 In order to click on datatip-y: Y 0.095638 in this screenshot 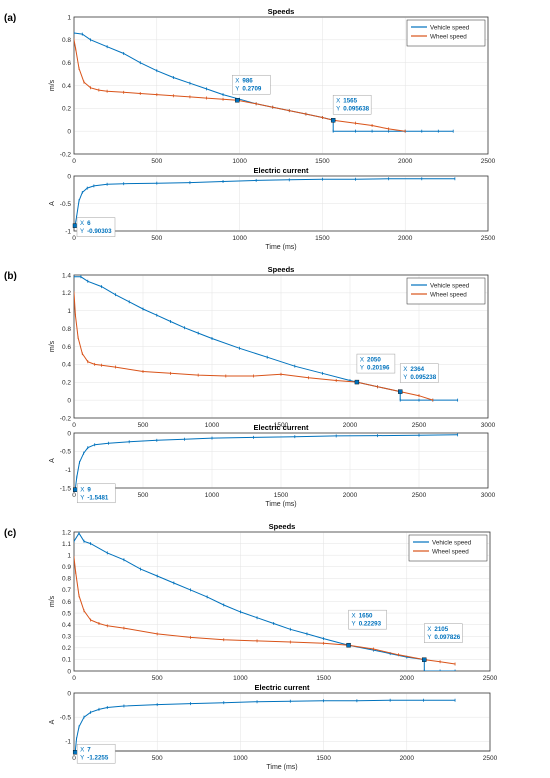, I will do `click(353, 109)`.